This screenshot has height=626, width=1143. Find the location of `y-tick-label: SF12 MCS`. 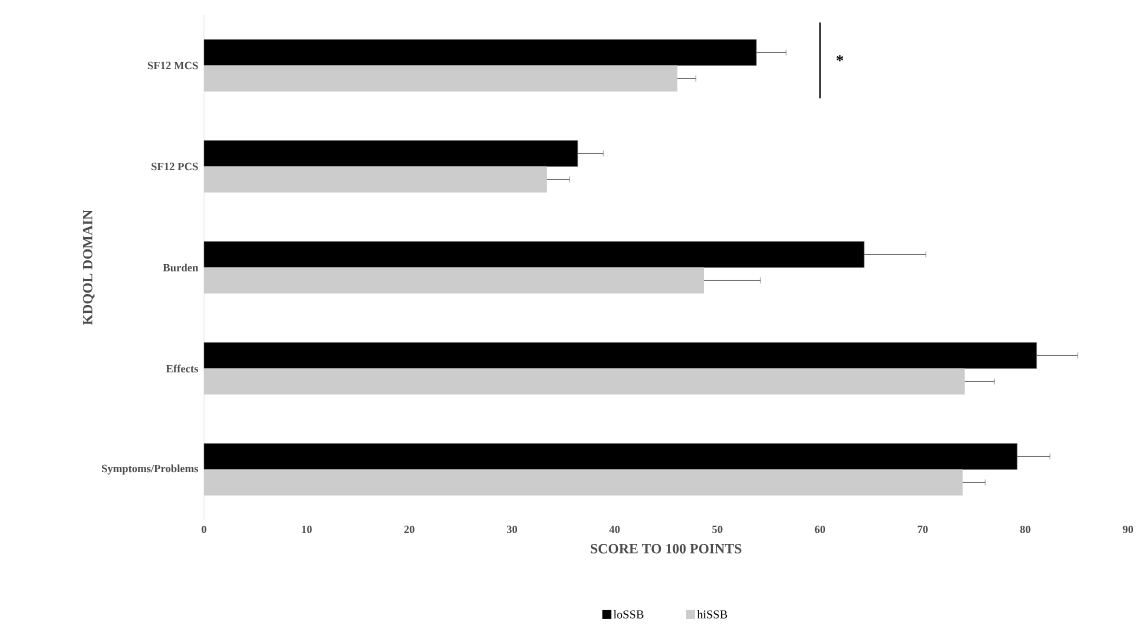

y-tick-label: SF12 MCS is located at coordinates (172, 65).